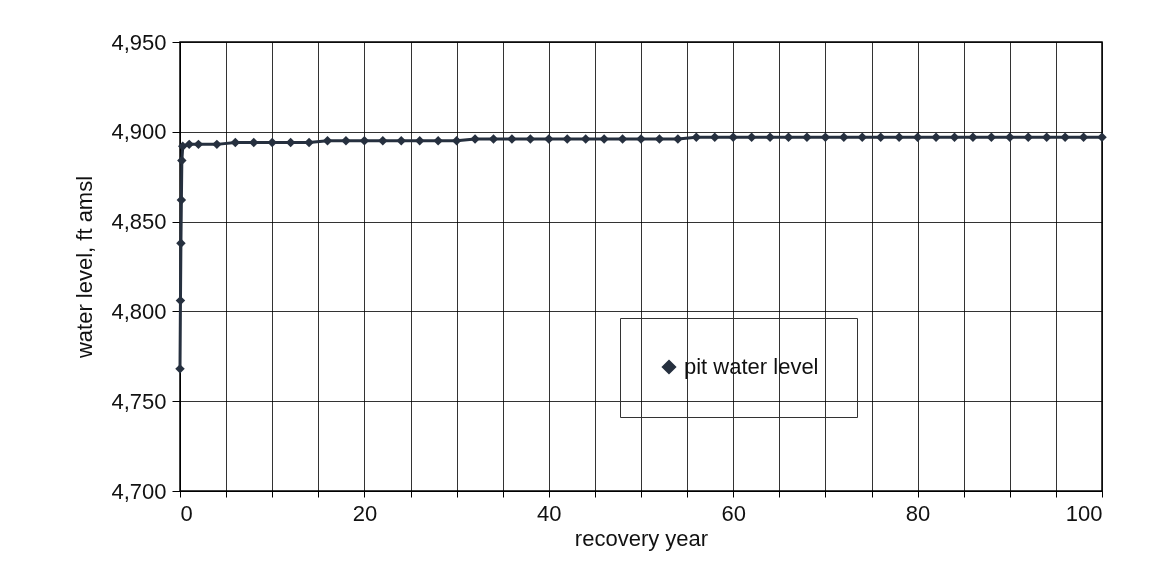 Image resolution: width=1158 pixels, height=580 pixels. What do you see at coordinates (85, 267) in the screenshot?
I see `y-axis-title: water level, ft amsl` at bounding box center [85, 267].